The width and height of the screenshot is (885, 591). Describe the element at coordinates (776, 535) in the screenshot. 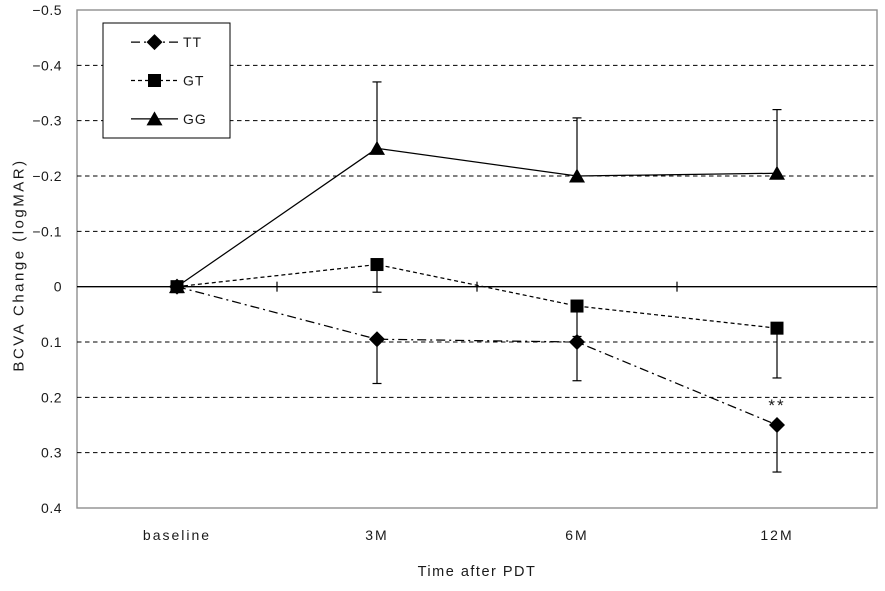

I see `x-tick-label-12M: 12M` at that location.